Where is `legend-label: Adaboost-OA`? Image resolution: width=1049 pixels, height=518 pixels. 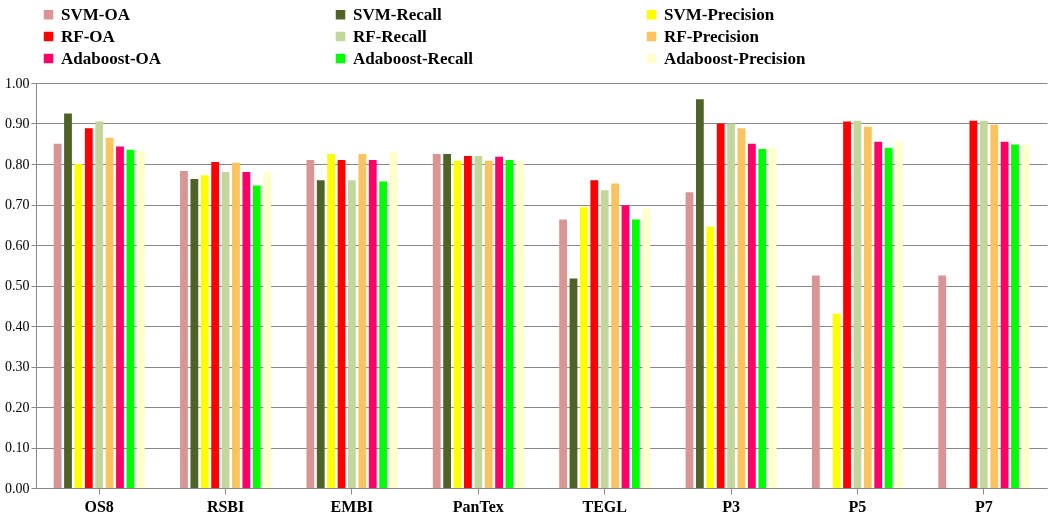 legend-label: Adaboost-OA is located at coordinates (111, 58).